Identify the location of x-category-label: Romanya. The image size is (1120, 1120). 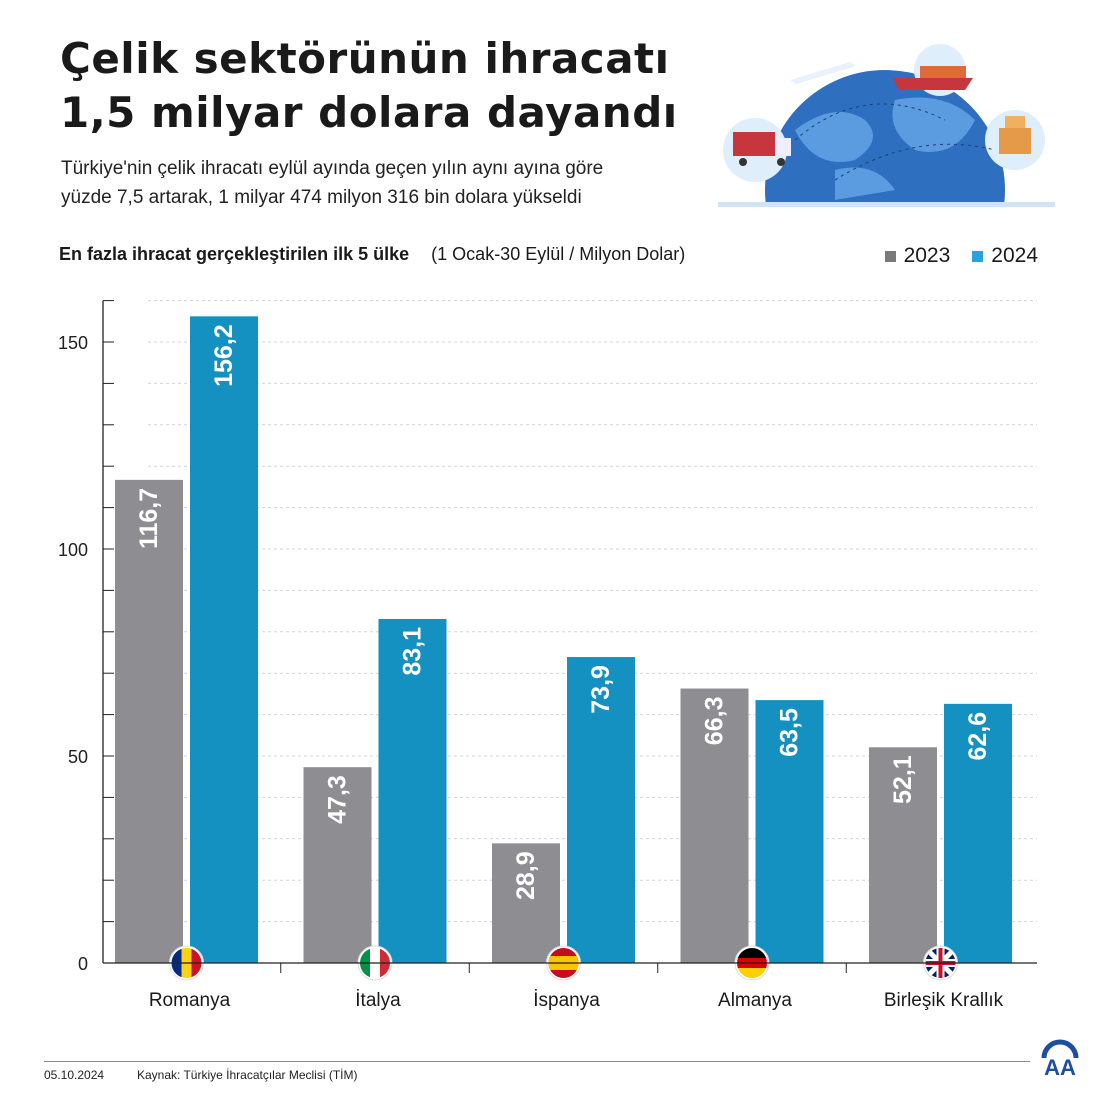
(190, 1000).